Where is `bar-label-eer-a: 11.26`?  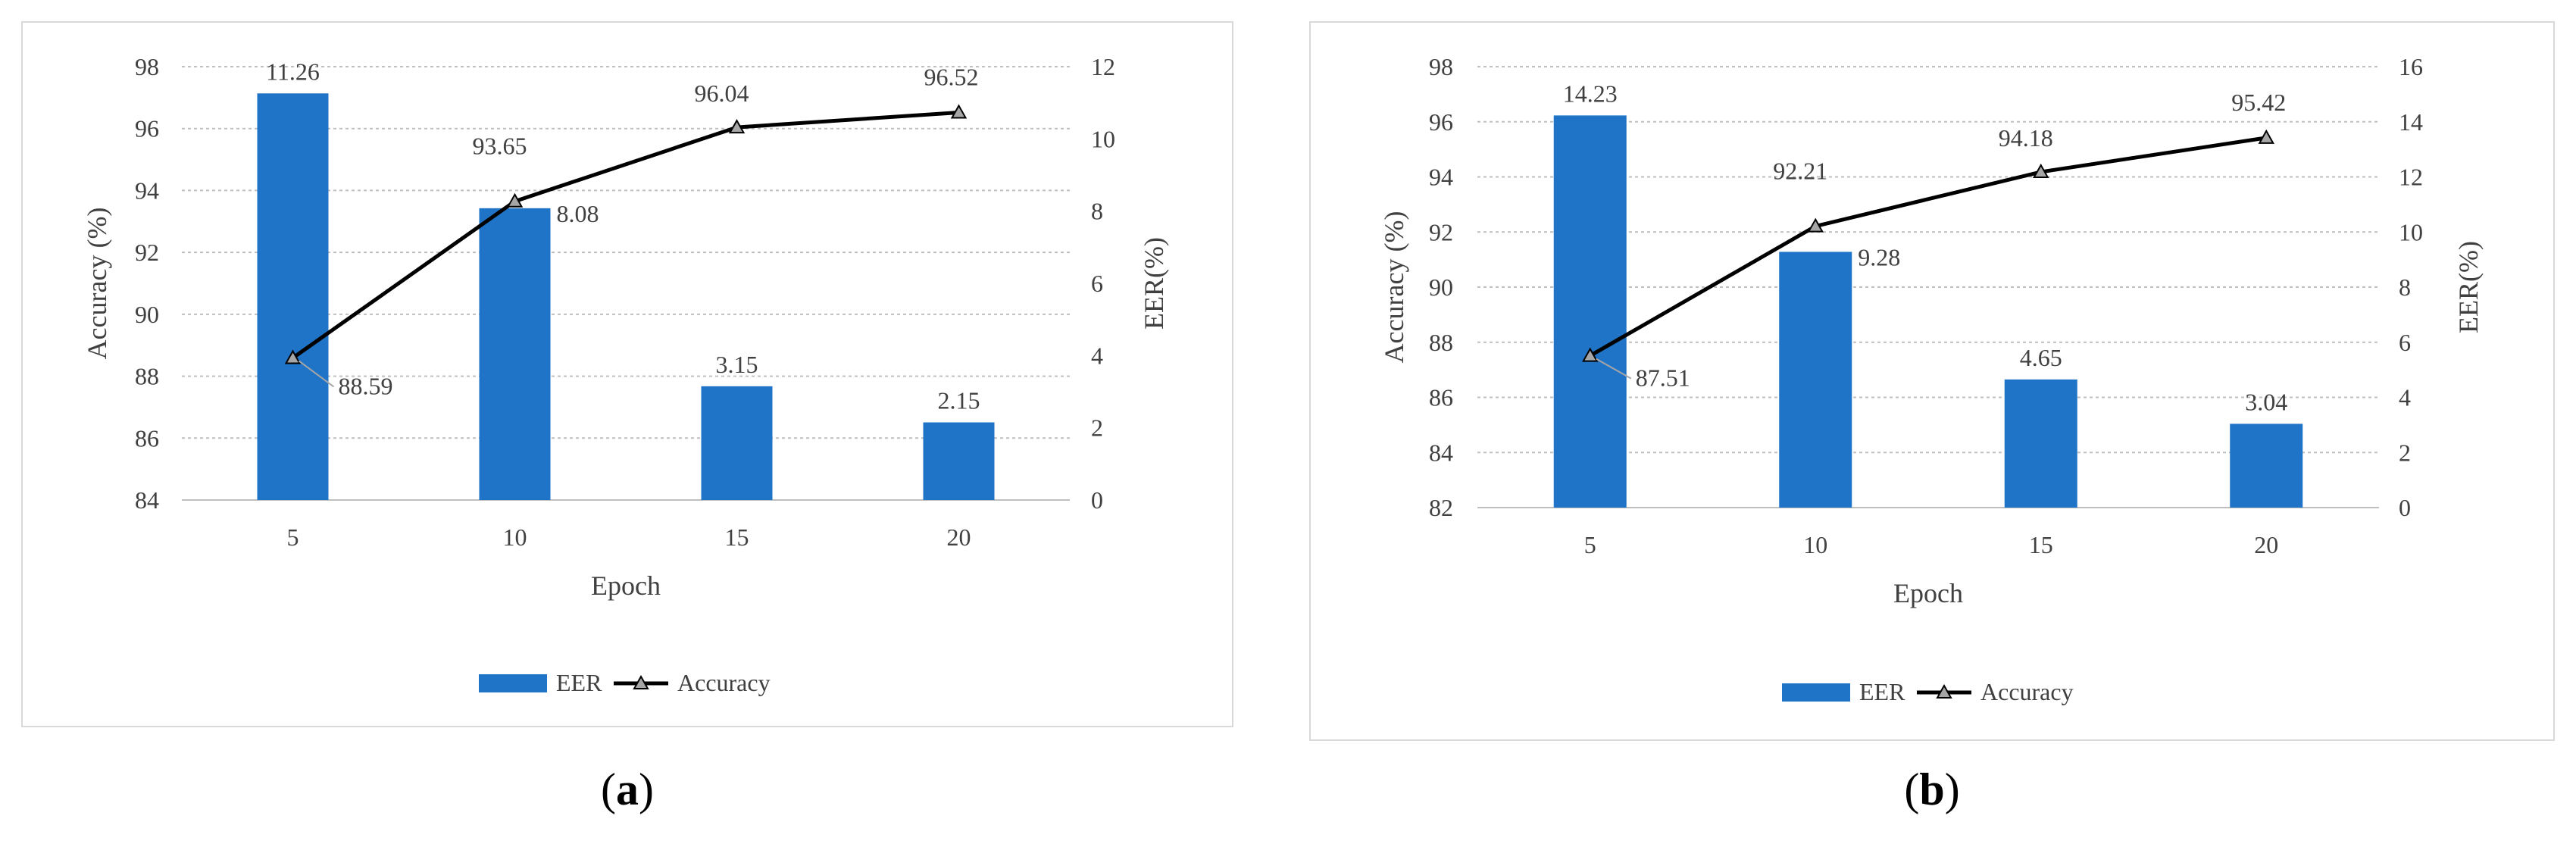
bar-label-eer-a: 11.26 is located at coordinates (293, 72).